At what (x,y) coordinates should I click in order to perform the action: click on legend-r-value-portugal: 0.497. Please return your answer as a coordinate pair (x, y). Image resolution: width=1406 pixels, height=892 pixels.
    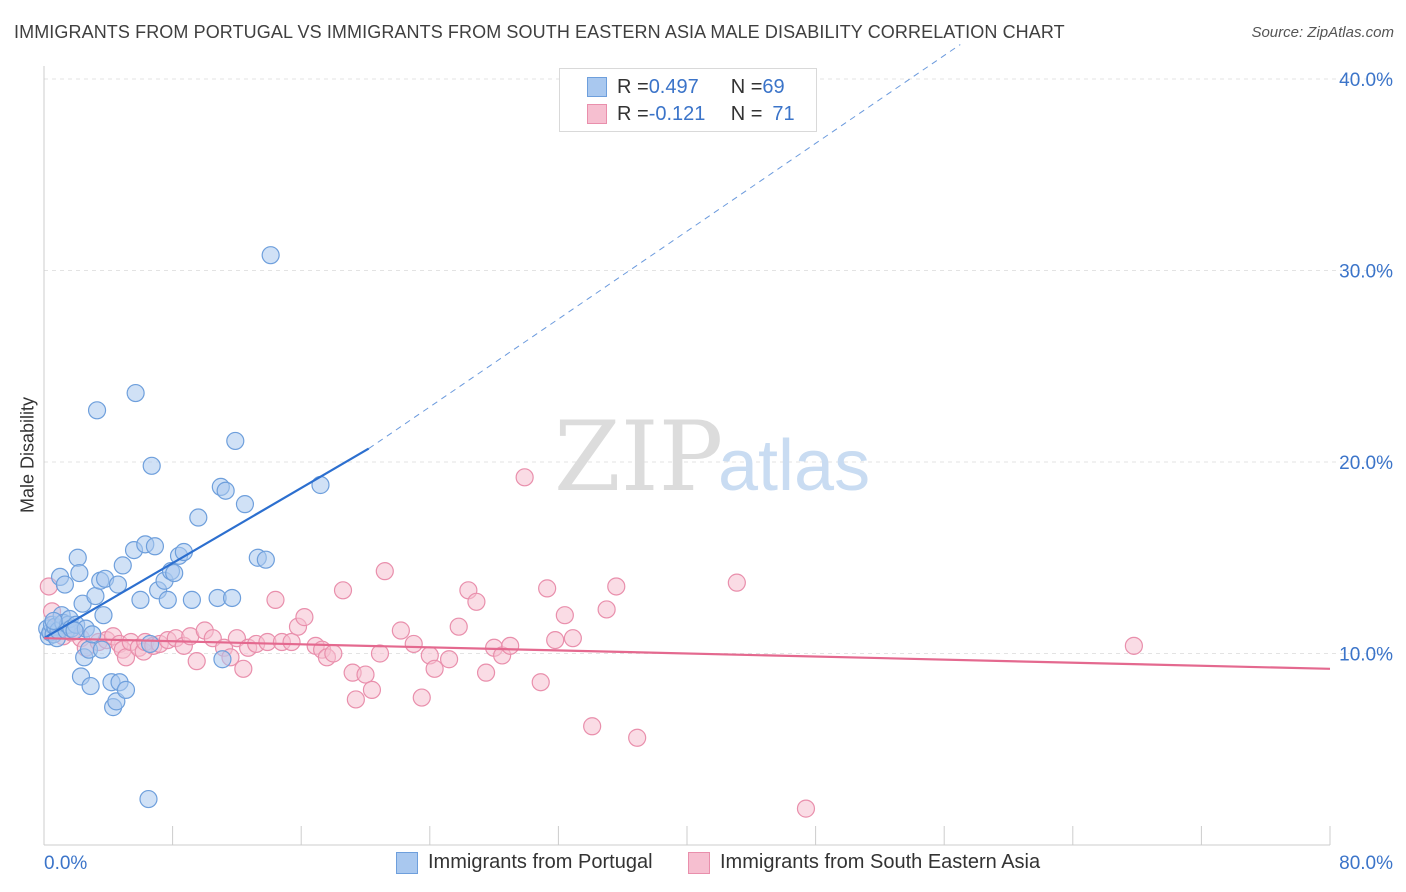
    Looking at the image, I should click on (673, 86).